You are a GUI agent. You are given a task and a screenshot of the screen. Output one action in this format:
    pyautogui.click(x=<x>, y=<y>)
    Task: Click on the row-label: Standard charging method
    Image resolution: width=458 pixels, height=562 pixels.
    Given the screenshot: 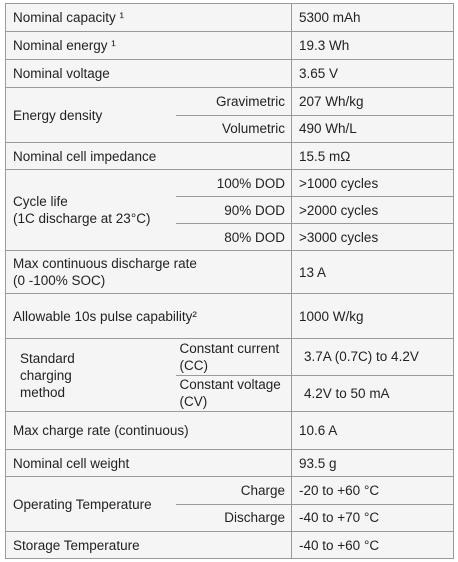 What is the action you would take?
    pyautogui.click(x=90, y=375)
    